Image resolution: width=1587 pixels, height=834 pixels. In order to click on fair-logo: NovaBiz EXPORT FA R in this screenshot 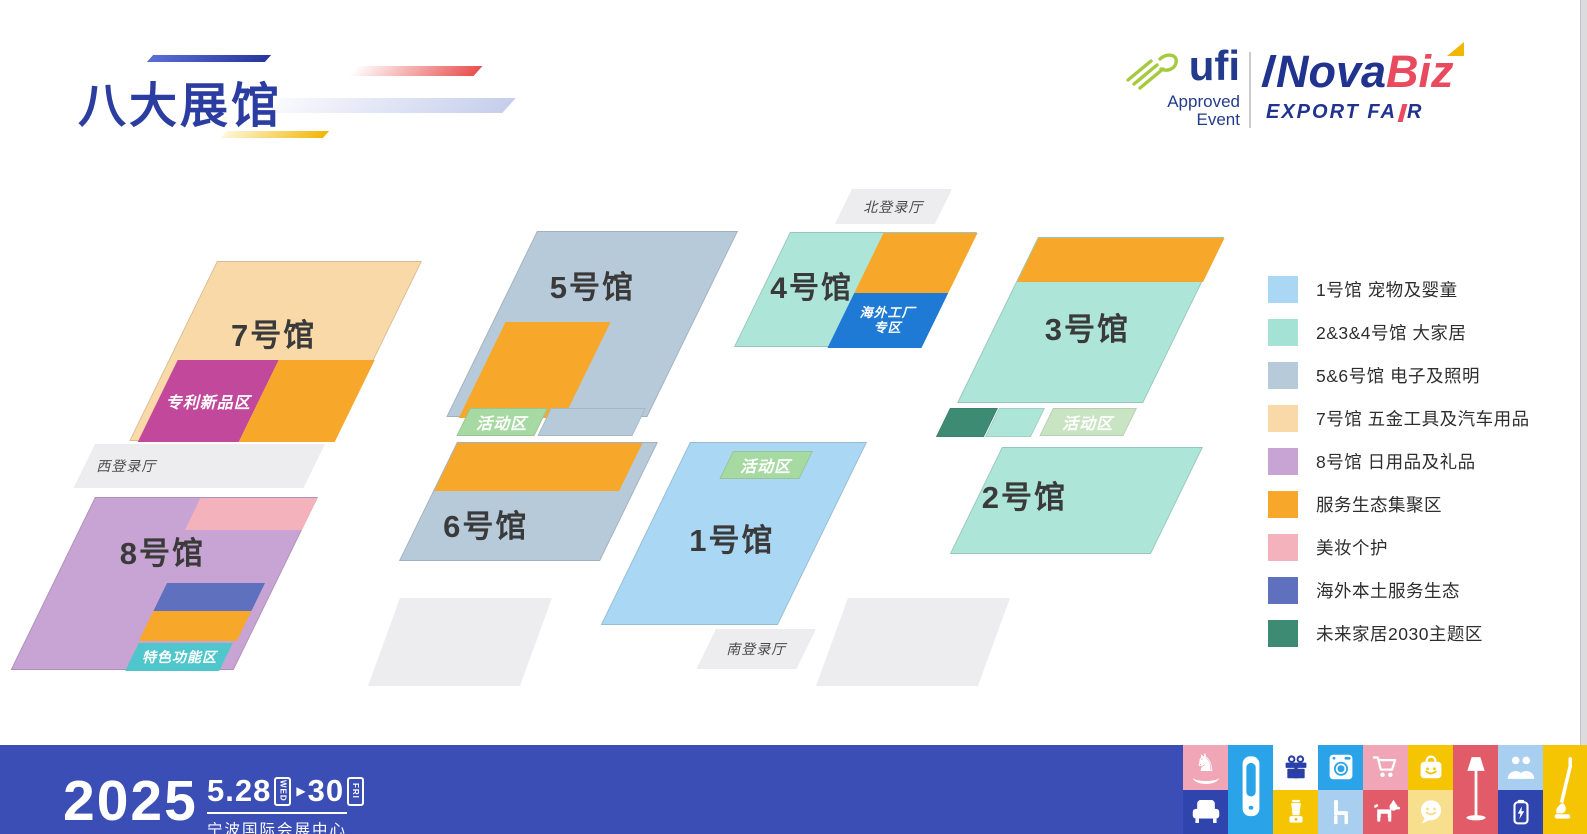, I will do `click(1373, 86)`.